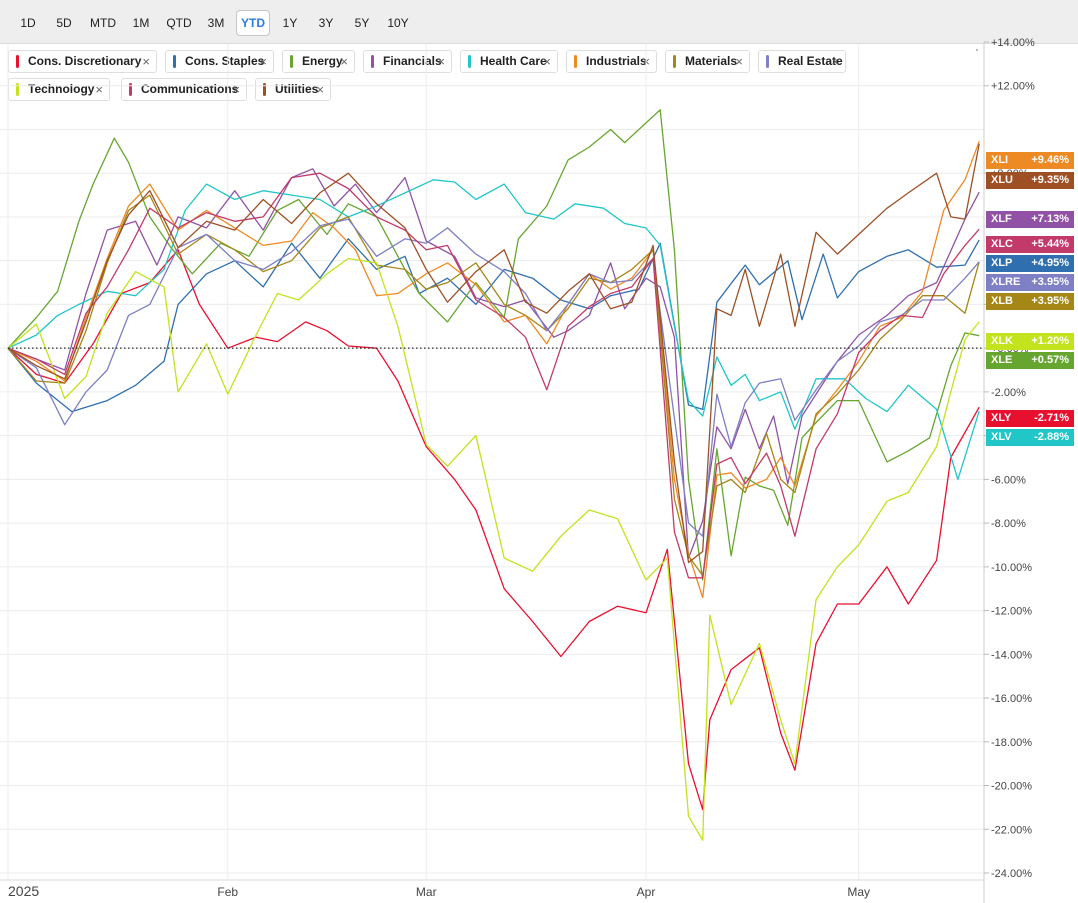 Image resolution: width=1078 pixels, height=903 pixels. I want to click on legend-chip-xlb: Materials ×, so click(707, 61).